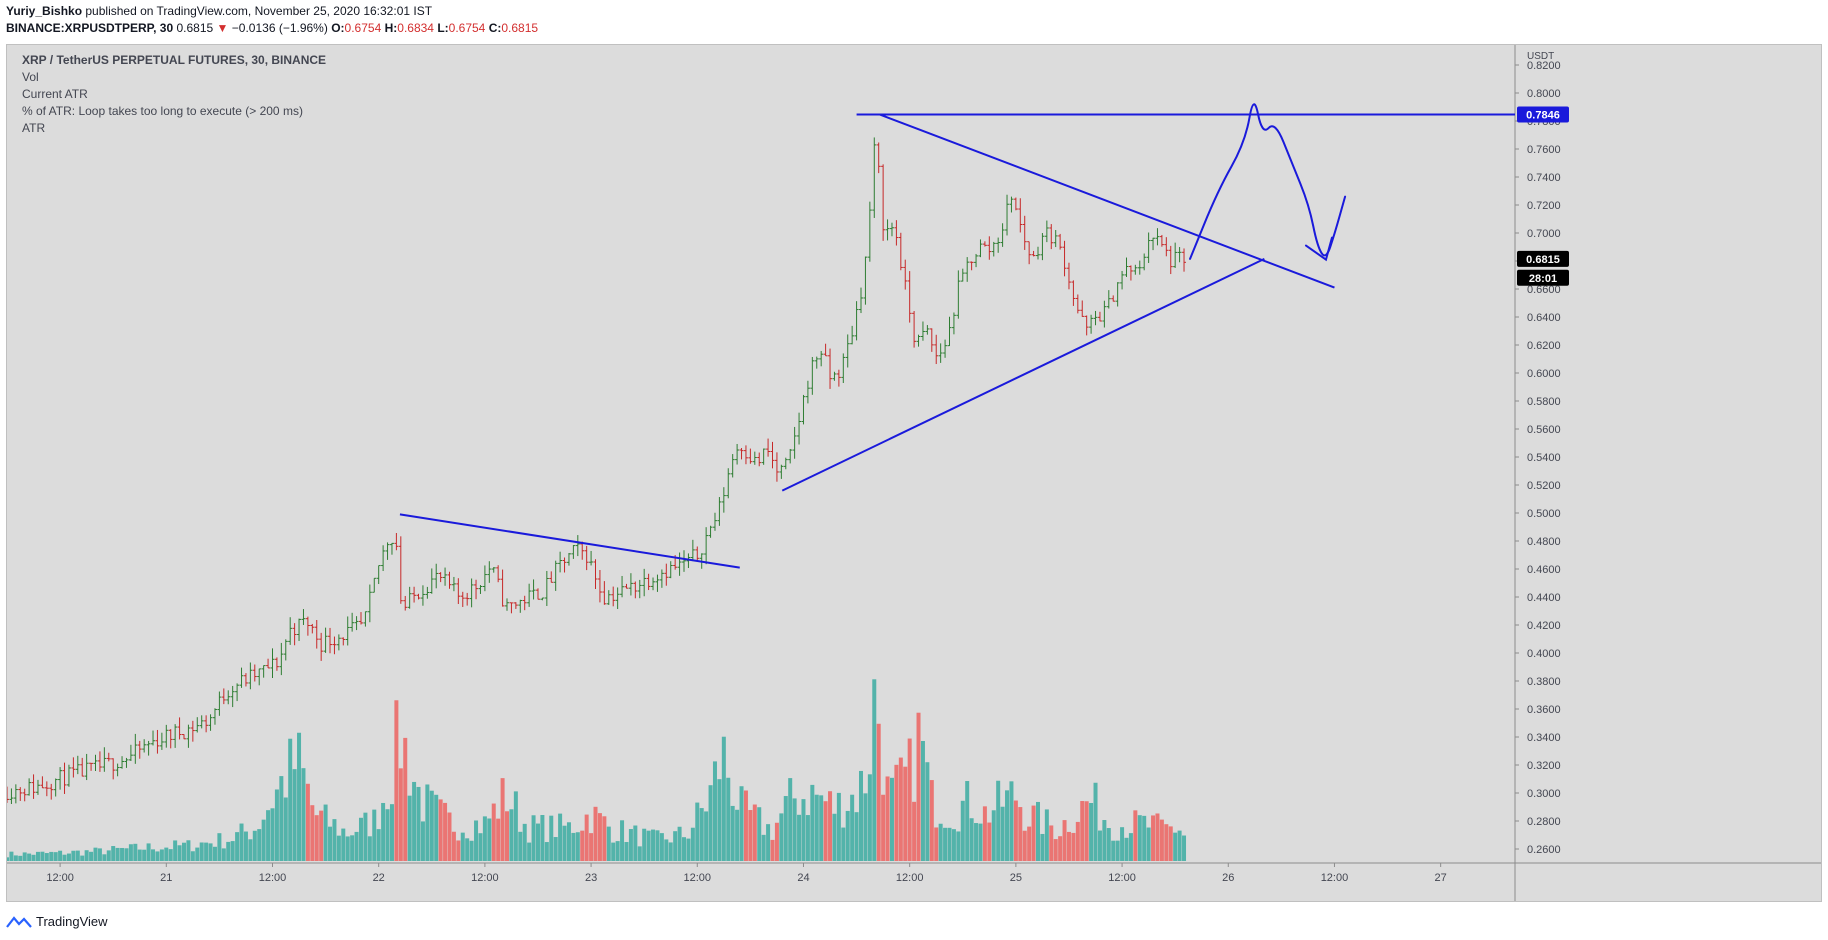 The image size is (1828, 940). Describe the element at coordinates (273, 878) in the screenshot. I see `x-tick-label: 12:00` at that location.